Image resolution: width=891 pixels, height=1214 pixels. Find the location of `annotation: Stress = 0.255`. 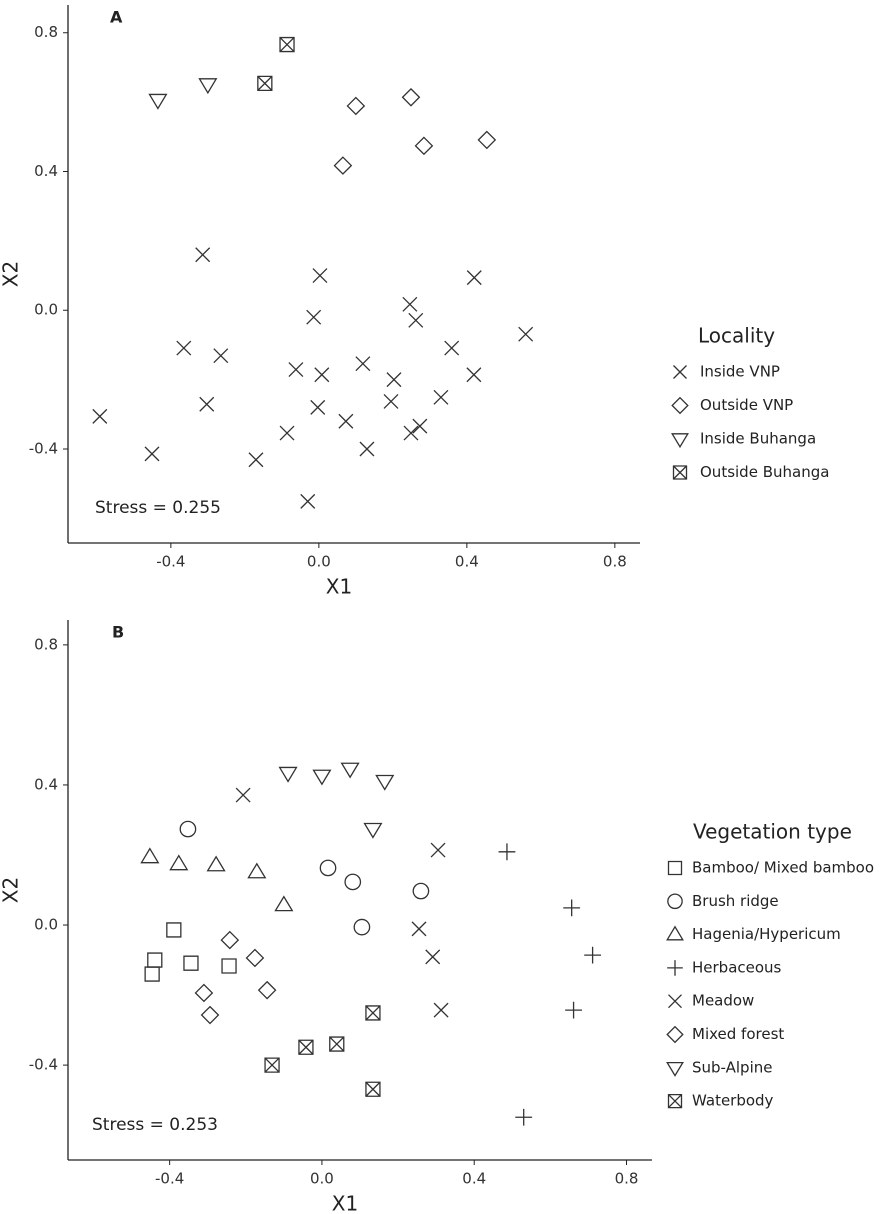

annotation: Stress = 0.255 is located at coordinates (158, 508).